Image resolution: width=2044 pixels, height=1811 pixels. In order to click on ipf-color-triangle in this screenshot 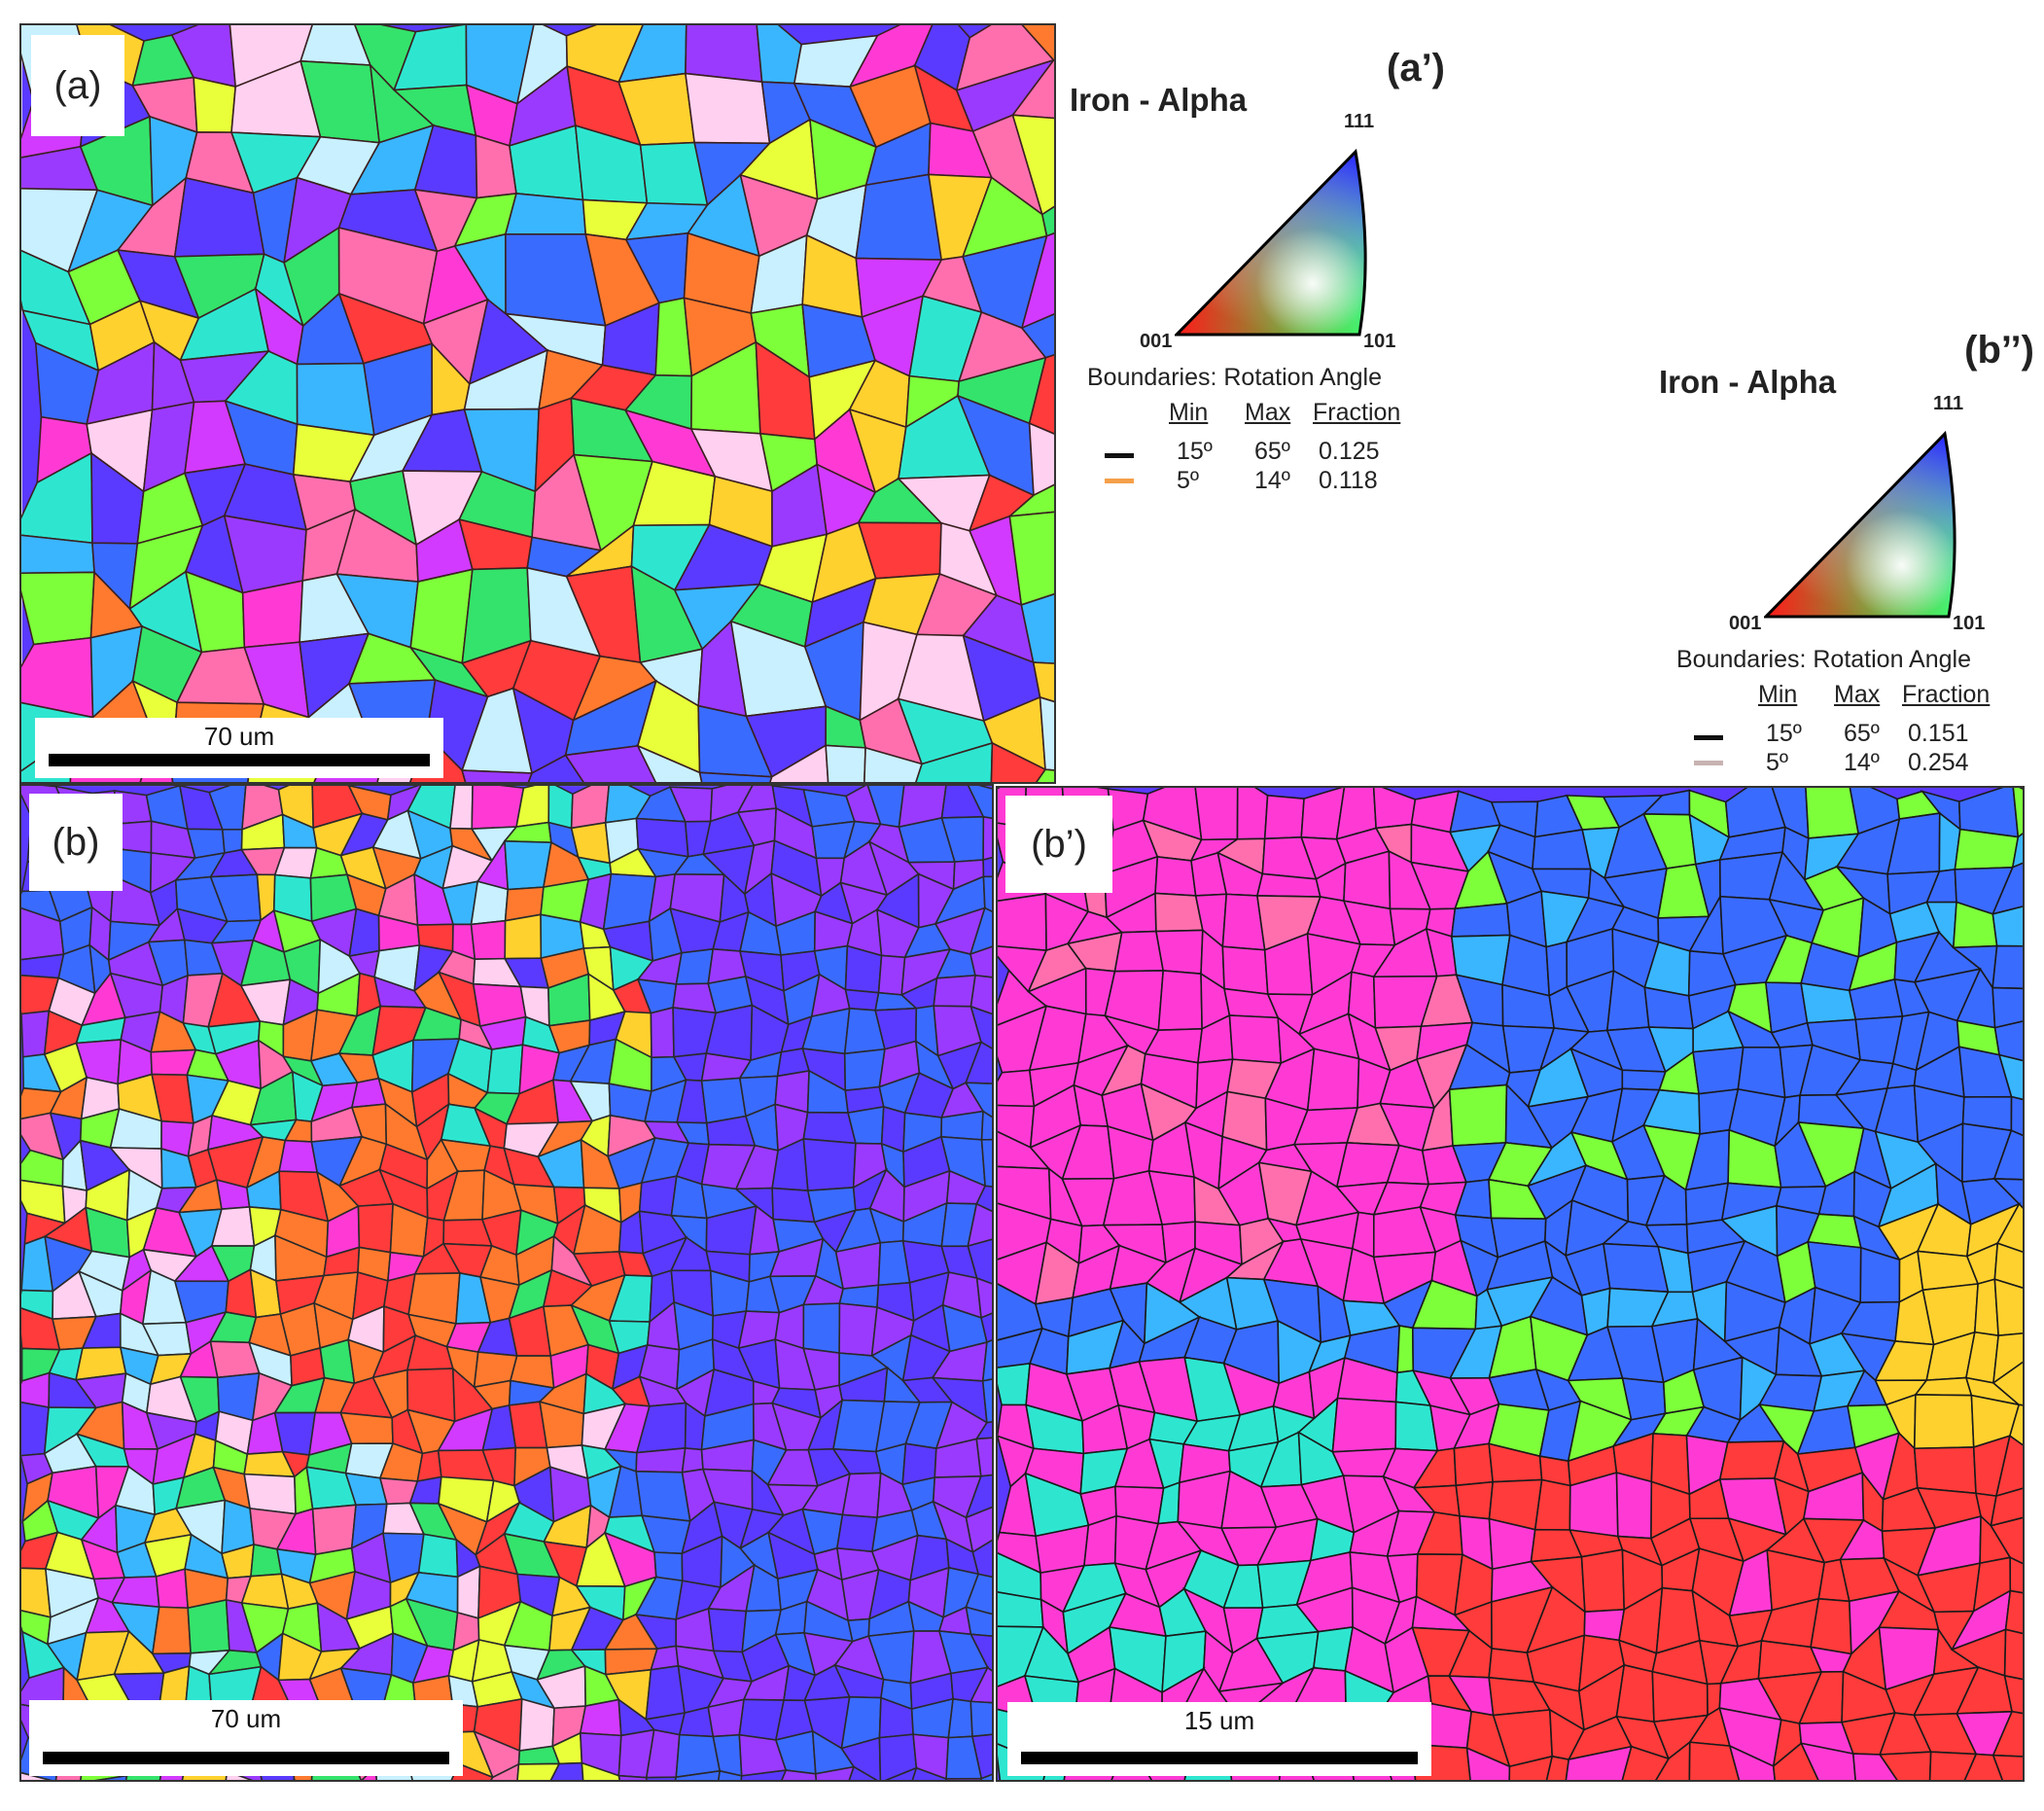, I will do `click(1277, 241)`.